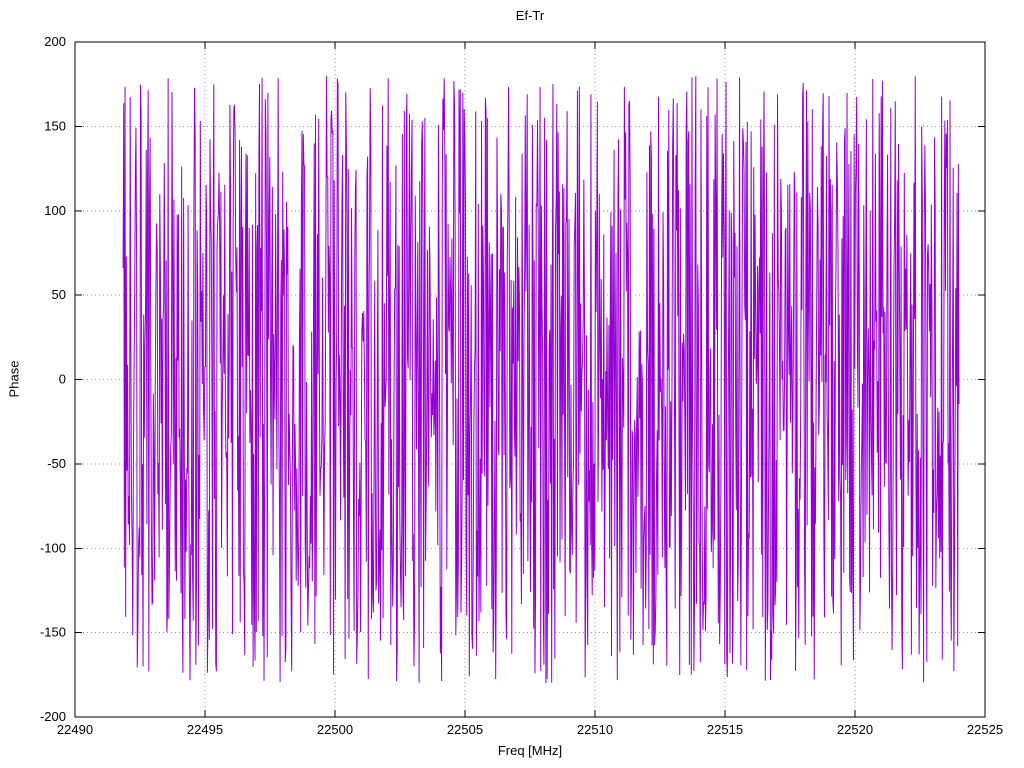  What do you see at coordinates (595, 729) in the screenshot?
I see `x-tick-label: 22510` at bounding box center [595, 729].